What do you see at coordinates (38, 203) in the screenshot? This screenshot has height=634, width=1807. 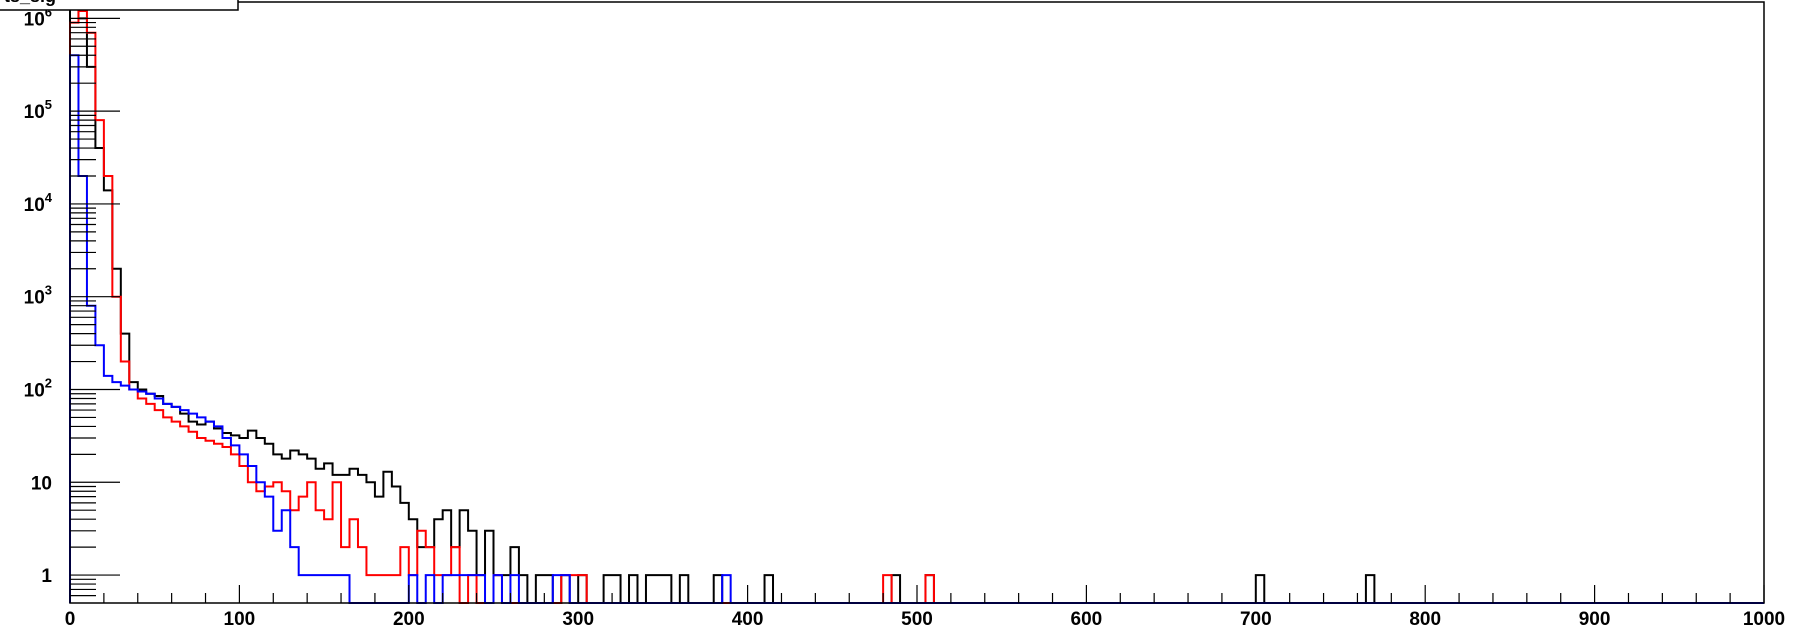 I see `y-tick-label: 10⁴` at bounding box center [38, 203].